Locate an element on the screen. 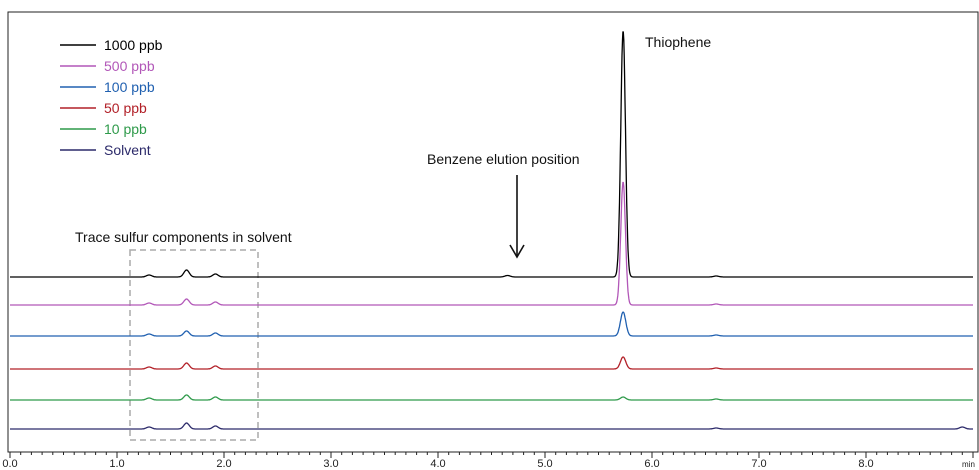  series-line-10-ppb is located at coordinates (491, 397).